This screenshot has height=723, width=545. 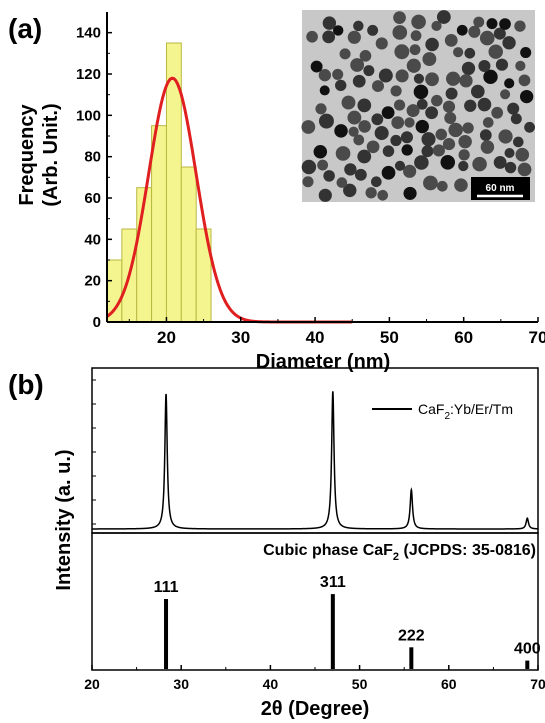 What do you see at coordinates (411, 658) in the screenshot?
I see `reference-stick` at bounding box center [411, 658].